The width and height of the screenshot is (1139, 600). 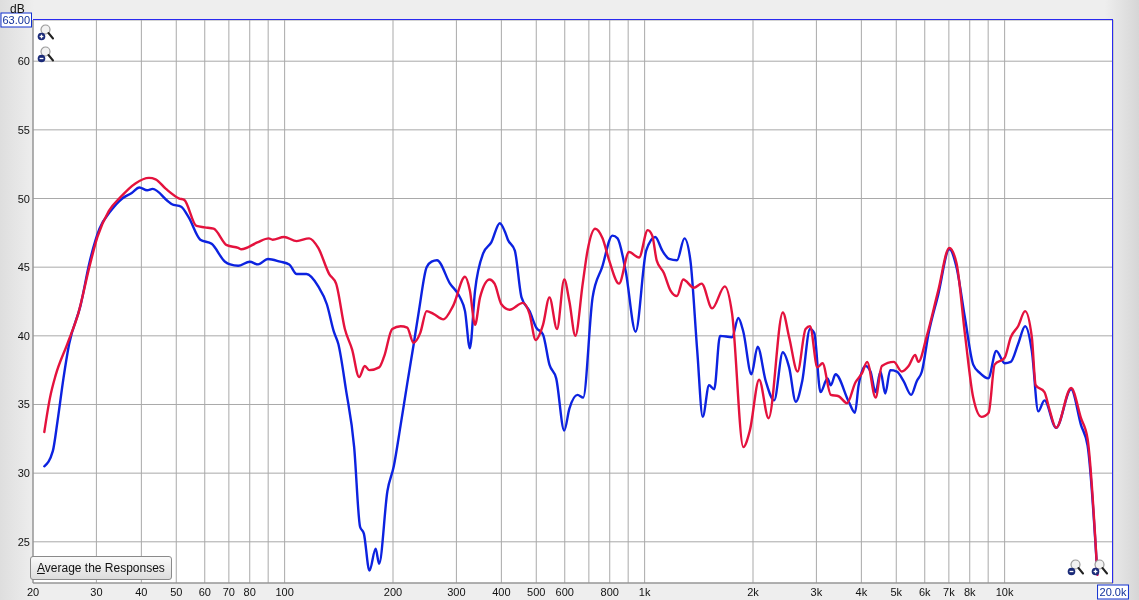 What do you see at coordinates (1004, 592) in the screenshot?
I see `x-tick-label: 10k` at bounding box center [1004, 592].